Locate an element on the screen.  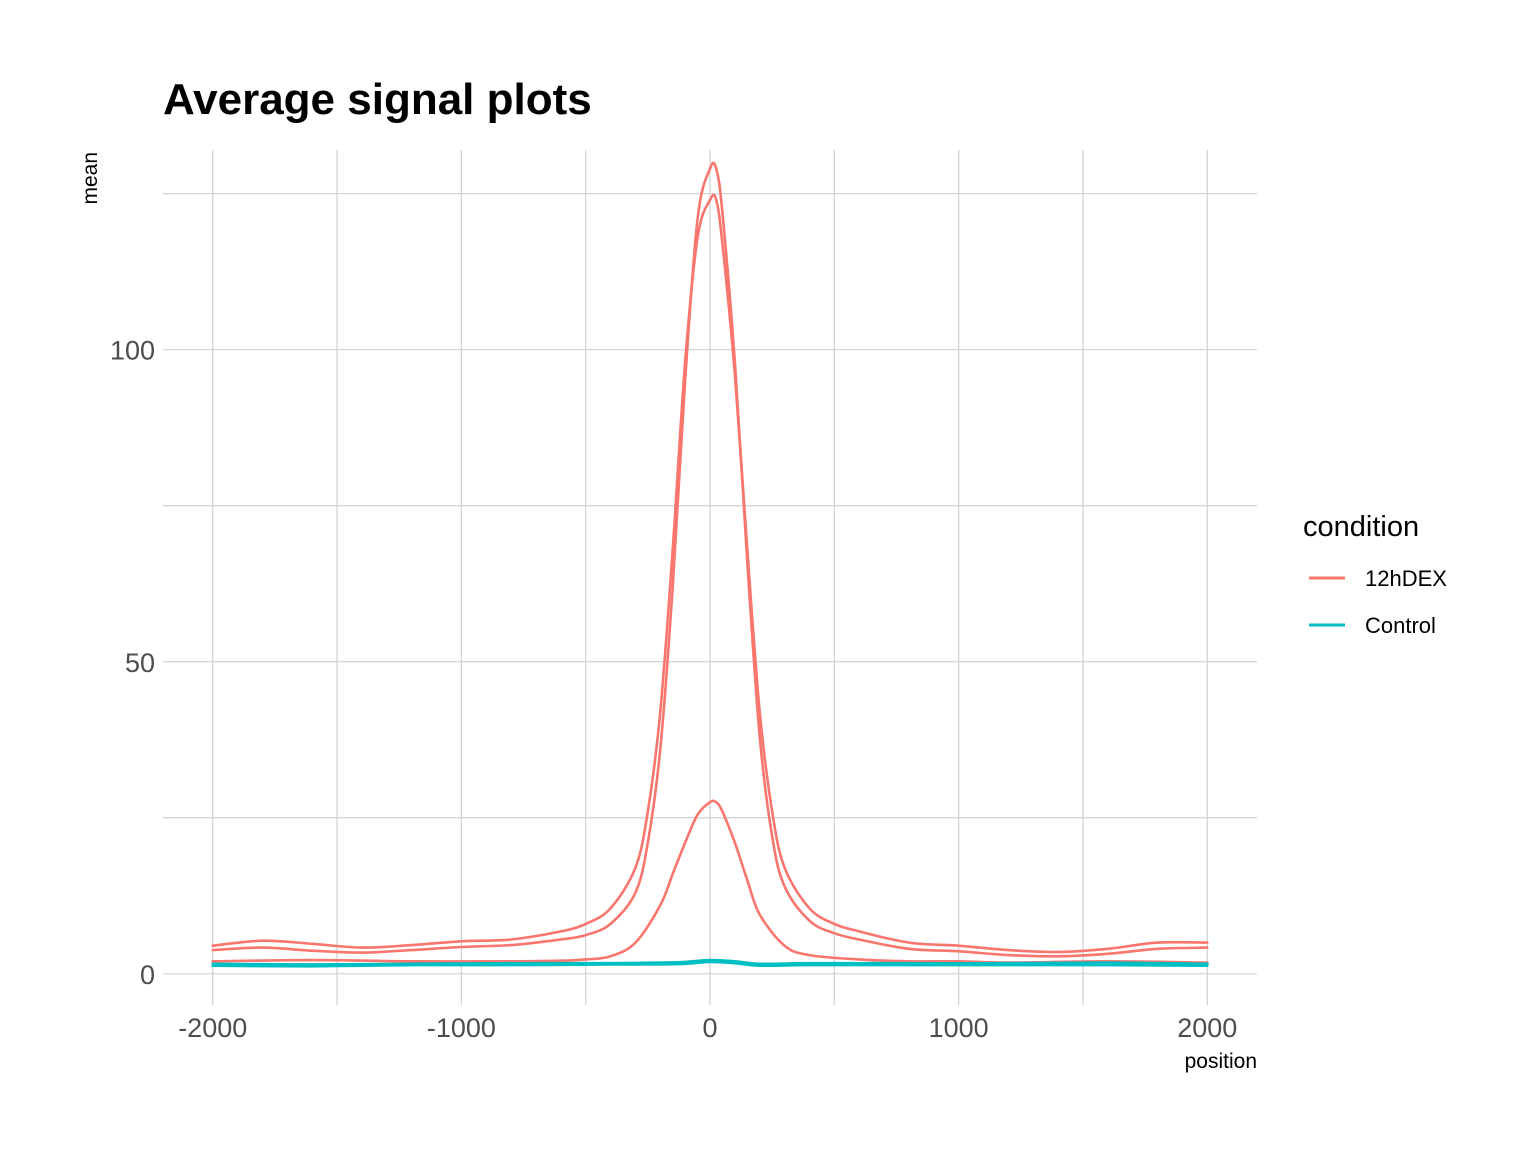
x-axis-title: position is located at coordinates (1221, 1061).